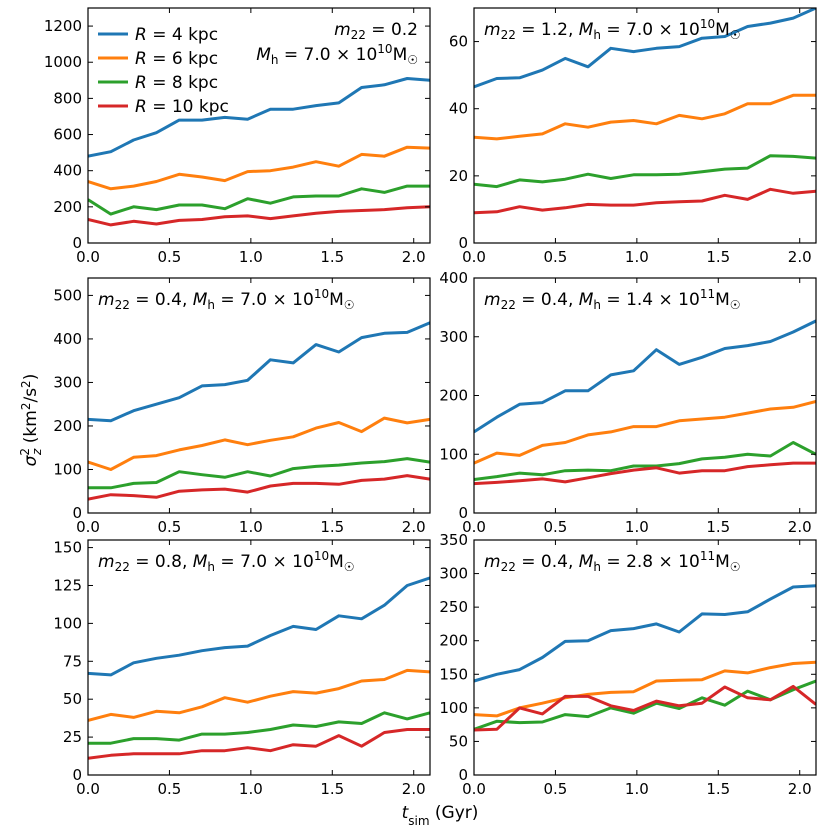 This screenshot has height=834, width=830. What do you see at coordinates (72, 661) in the screenshot?
I see `y-tick-label: 75` at bounding box center [72, 661].